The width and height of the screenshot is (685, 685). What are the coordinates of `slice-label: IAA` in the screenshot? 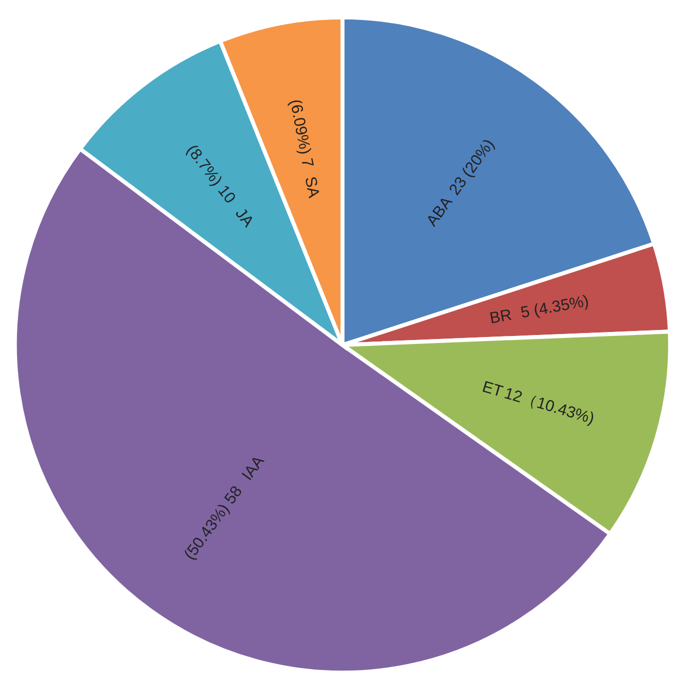 It's located at (253, 468).